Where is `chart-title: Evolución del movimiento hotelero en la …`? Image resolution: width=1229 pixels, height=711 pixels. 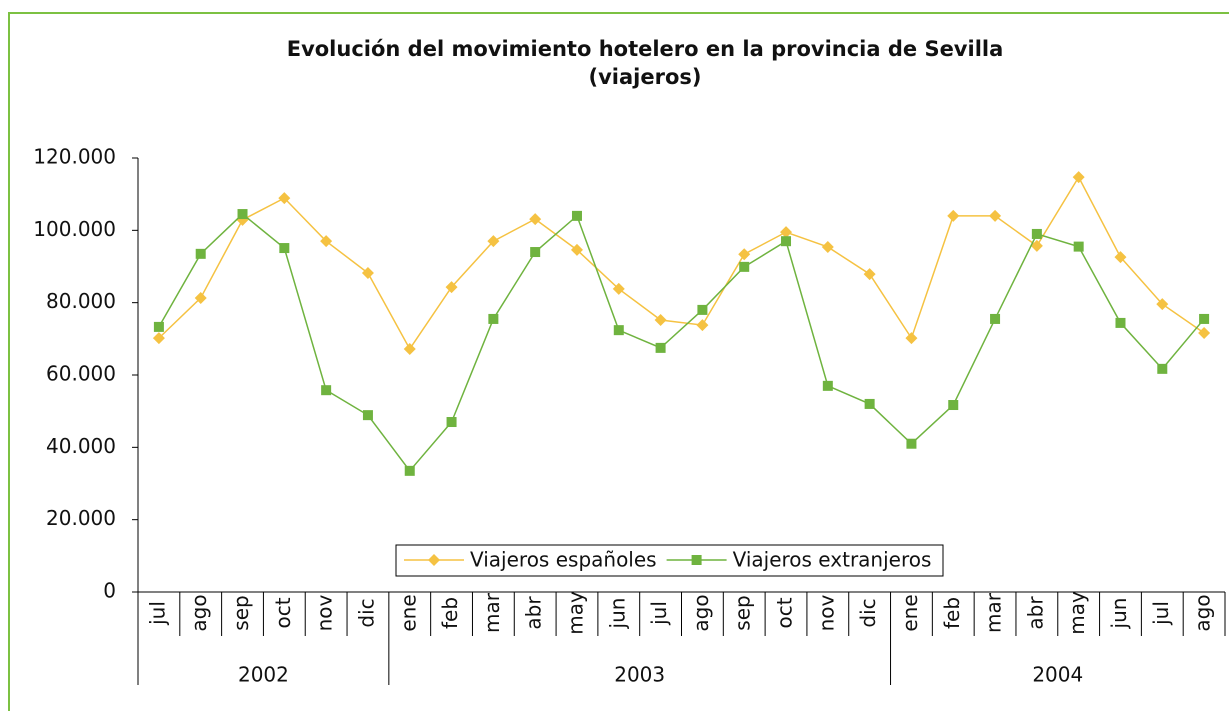
chart-title: Evolución del movimiento hotelero en la … is located at coordinates (645, 49).